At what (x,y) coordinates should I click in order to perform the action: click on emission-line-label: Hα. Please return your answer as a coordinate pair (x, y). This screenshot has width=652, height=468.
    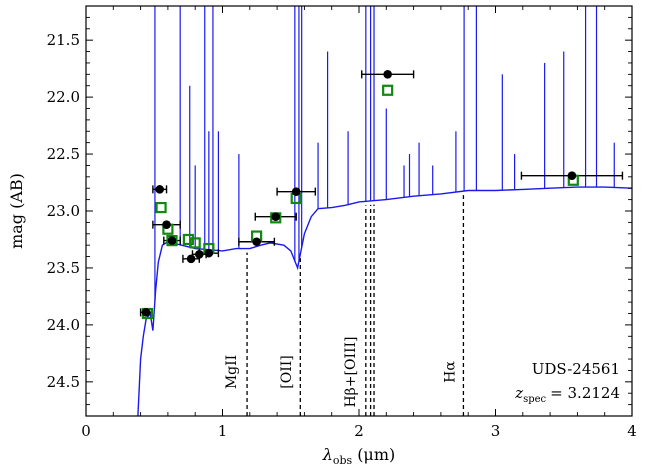
    Looking at the image, I should click on (451, 372).